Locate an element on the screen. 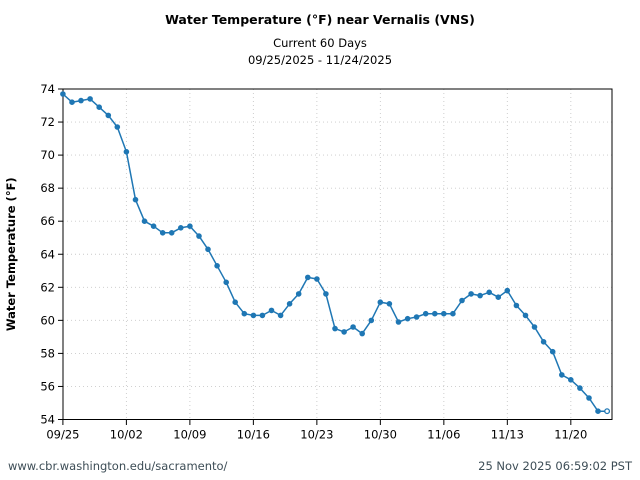  x-tick-label: 10/09 is located at coordinates (189, 435).